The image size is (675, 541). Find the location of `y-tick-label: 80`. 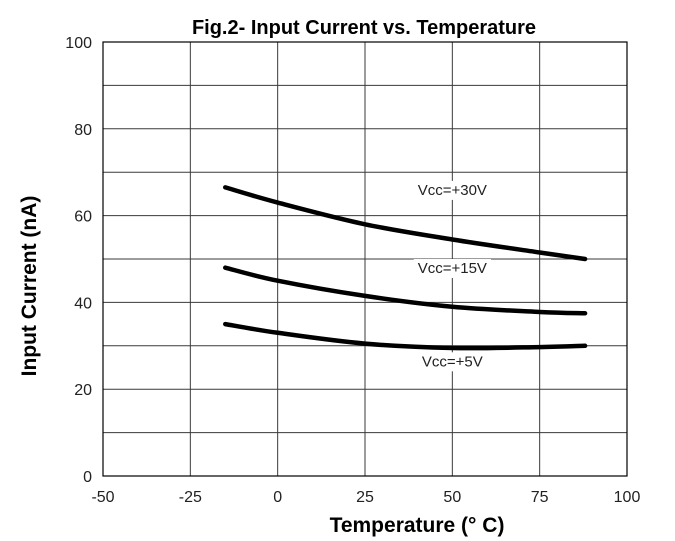

y-tick-label: 80 is located at coordinates (83, 130).